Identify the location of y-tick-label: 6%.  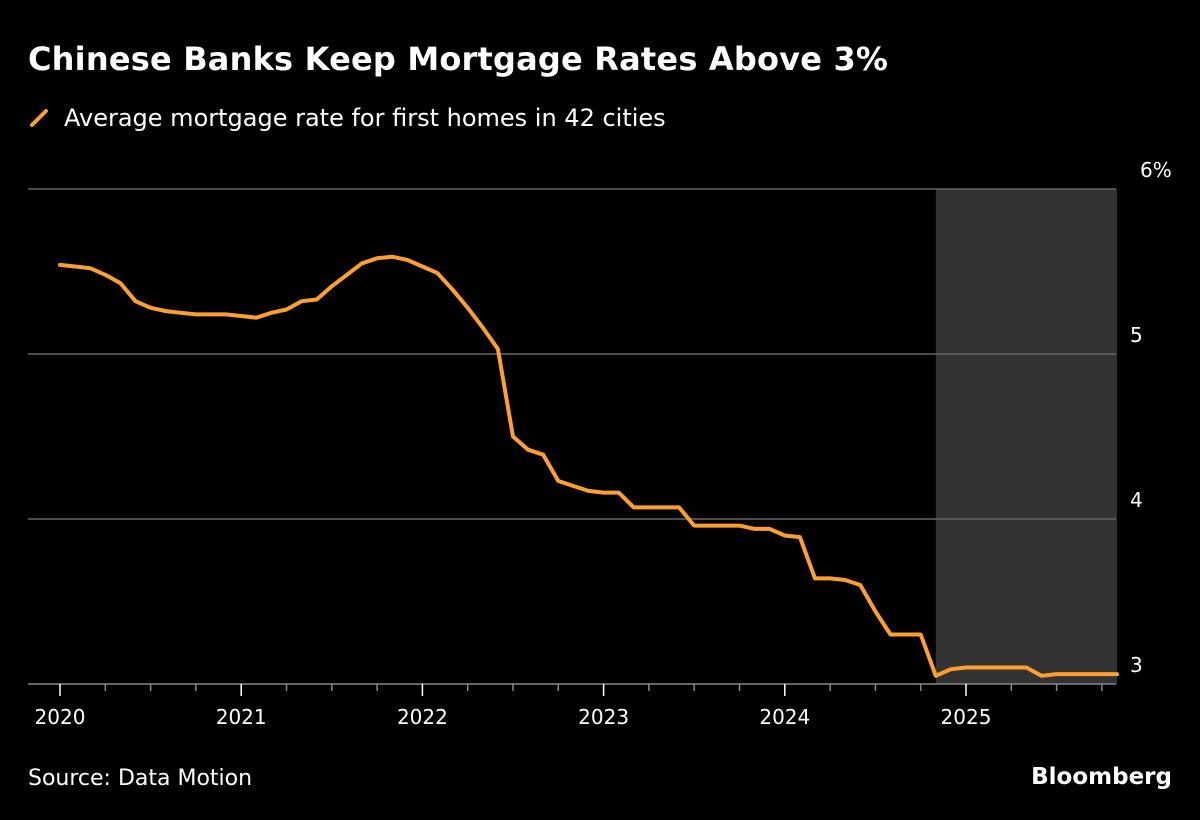
(1156, 170).